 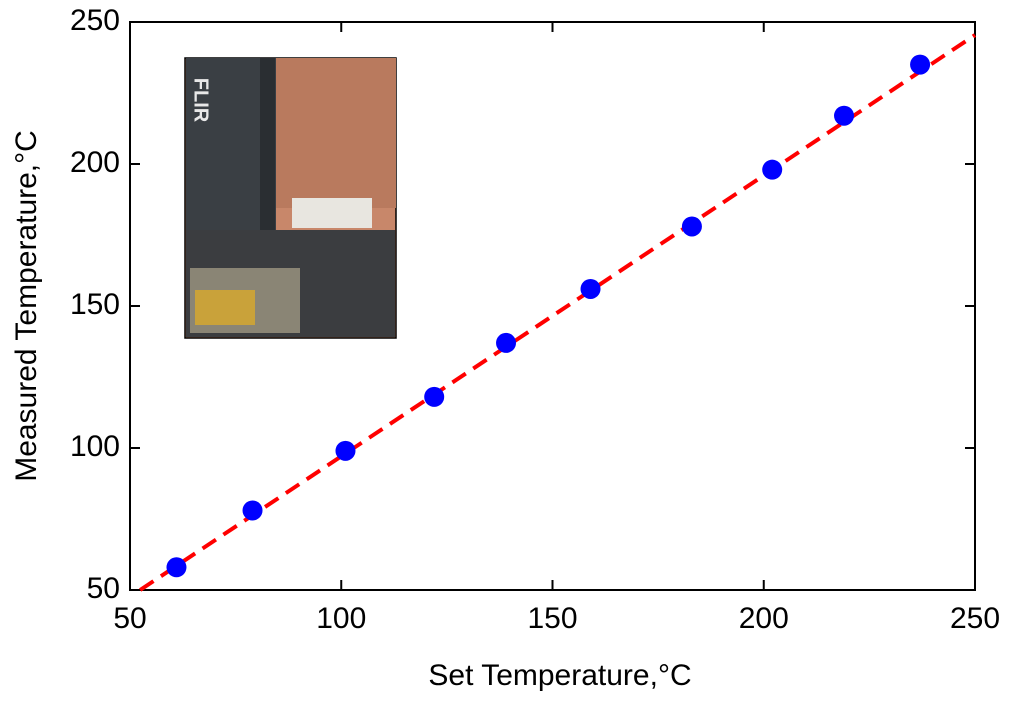 I want to click on y-tick-label: 250, so click(x=95, y=20).